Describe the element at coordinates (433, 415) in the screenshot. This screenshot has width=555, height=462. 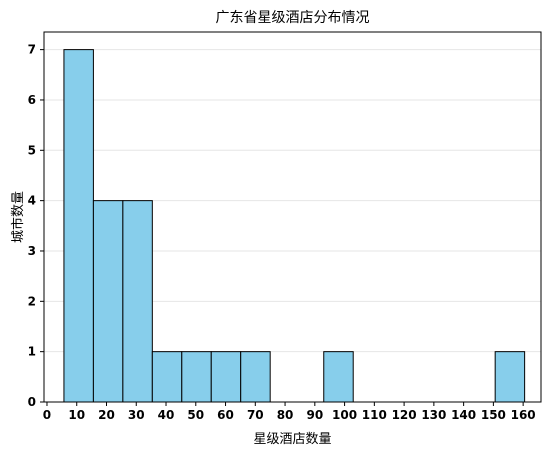
I see `x-tick-label-13: 130` at that location.